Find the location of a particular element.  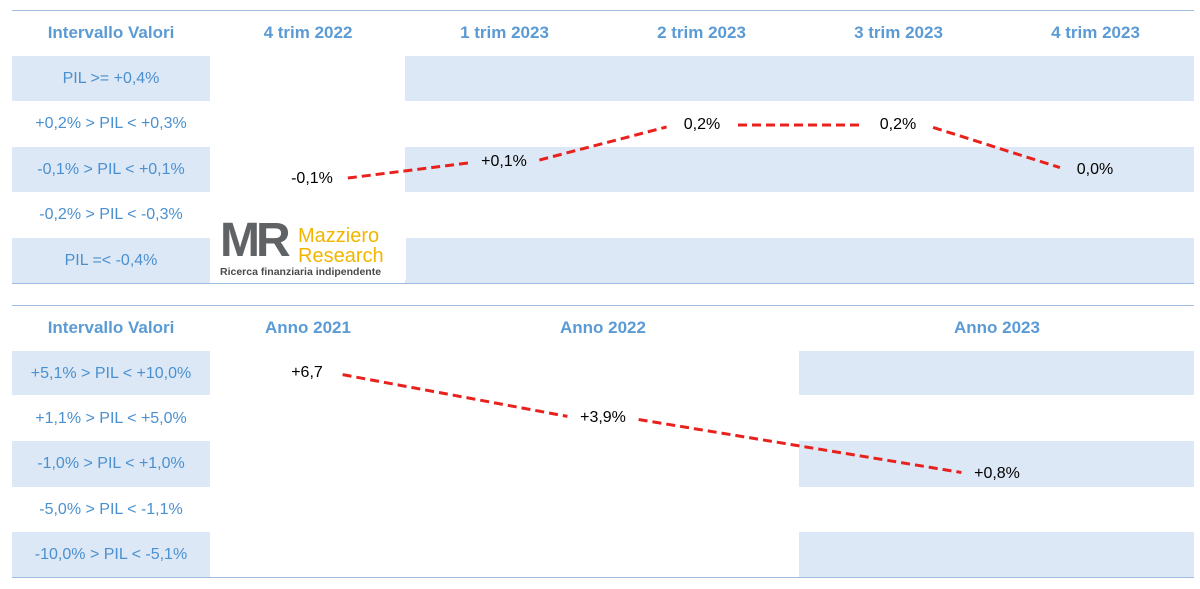

top-rule is located at coordinates (603, 10).